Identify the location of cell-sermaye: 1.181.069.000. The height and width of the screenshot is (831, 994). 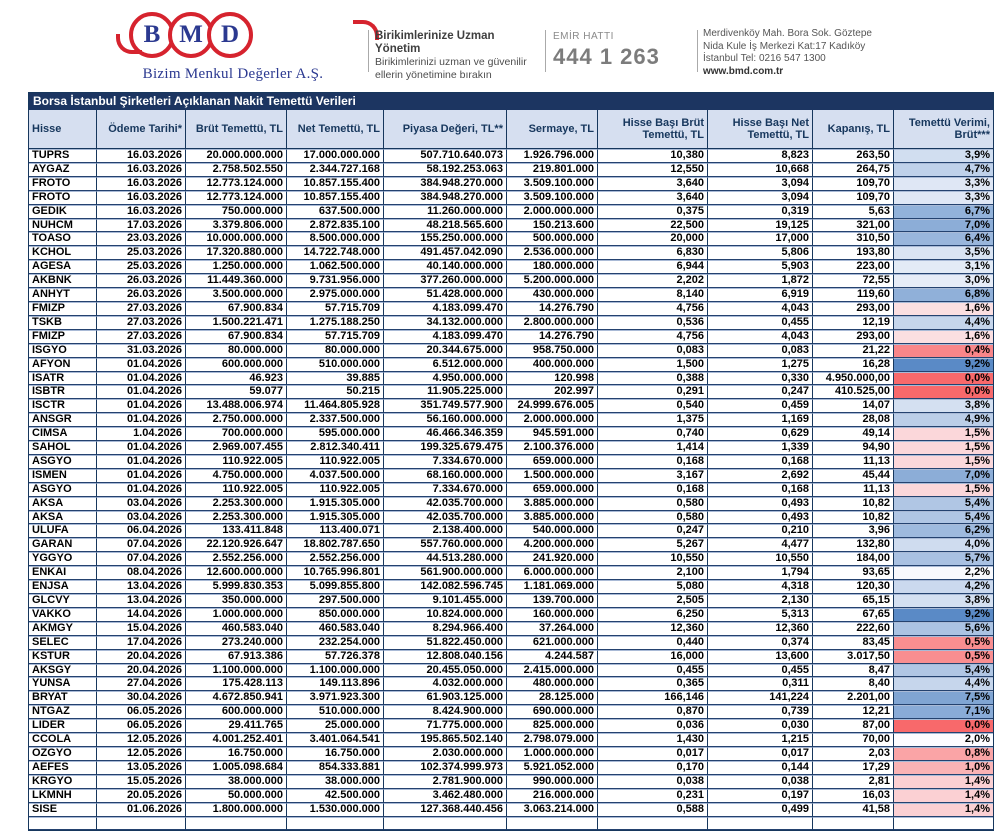
(552, 587).